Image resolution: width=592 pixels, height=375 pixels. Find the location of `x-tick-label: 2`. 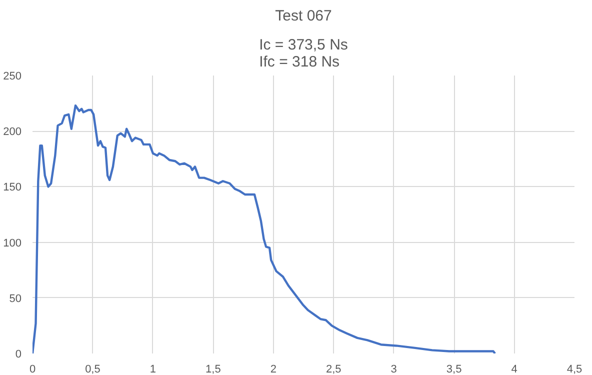

x-tick-label: 2 is located at coordinates (273, 369).